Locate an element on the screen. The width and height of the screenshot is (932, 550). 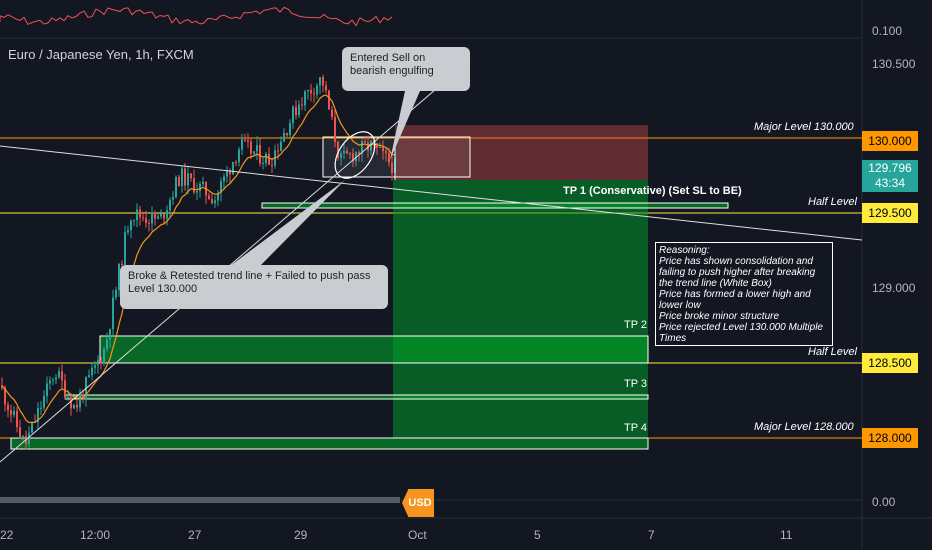
current-price-value: 129.796 is located at coordinates (890, 168).